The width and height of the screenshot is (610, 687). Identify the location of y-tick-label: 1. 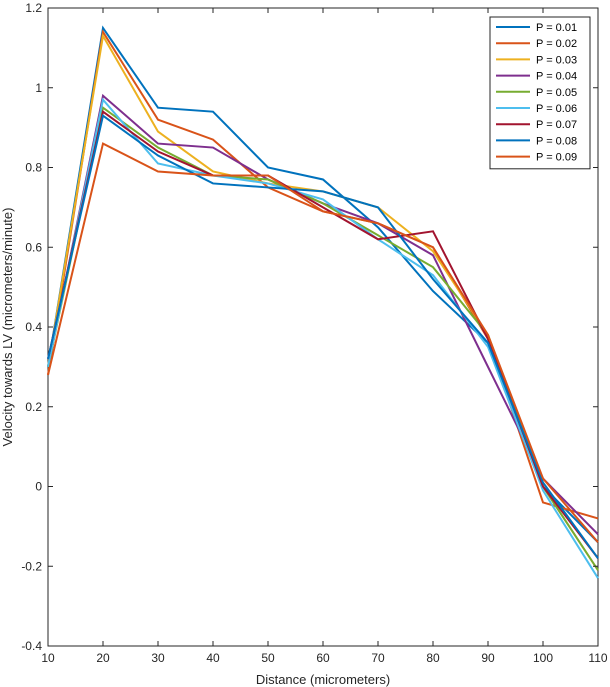
(38, 88).